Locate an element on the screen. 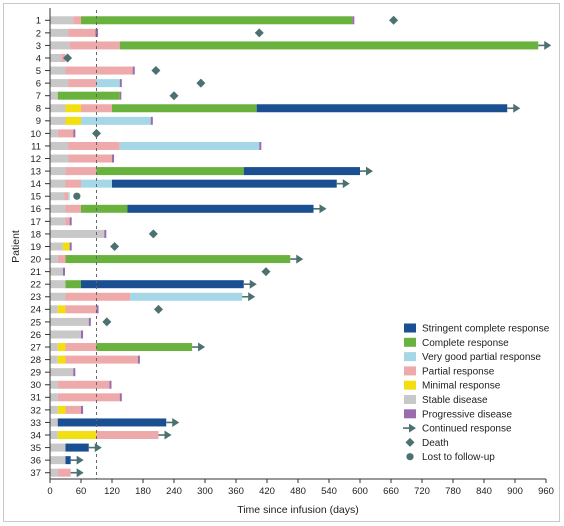 The width and height of the screenshot is (564, 526). x-tick-label: 540 is located at coordinates (329, 491).